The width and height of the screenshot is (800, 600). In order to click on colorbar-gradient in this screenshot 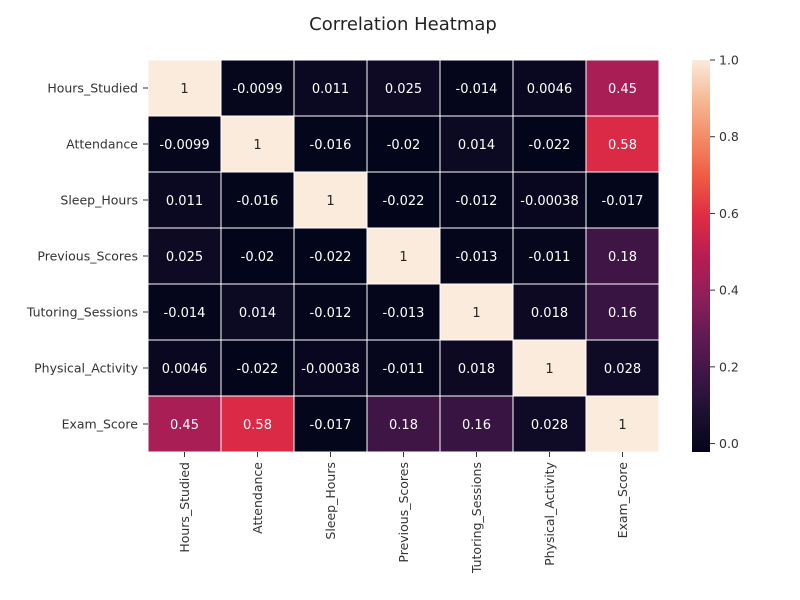, I will do `click(701, 256)`.